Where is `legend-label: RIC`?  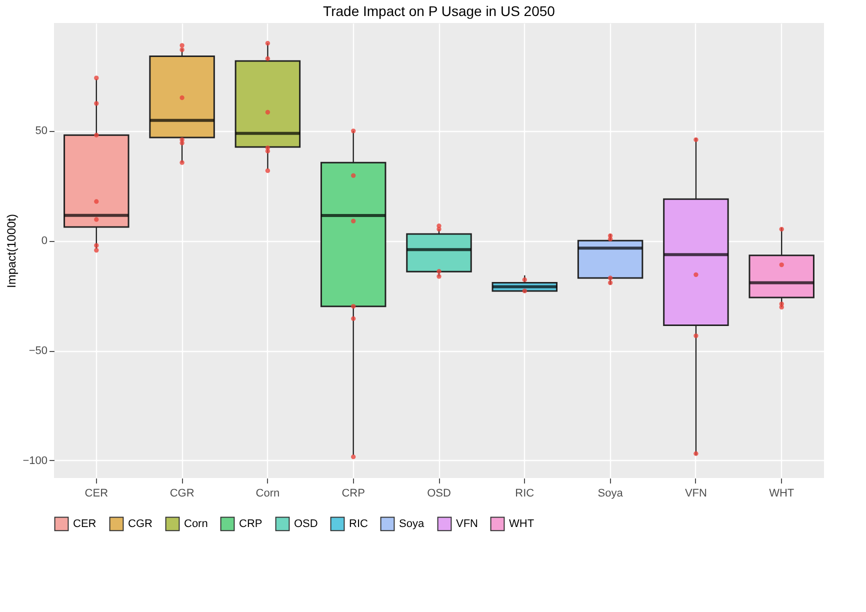 legend-label: RIC is located at coordinates (358, 524).